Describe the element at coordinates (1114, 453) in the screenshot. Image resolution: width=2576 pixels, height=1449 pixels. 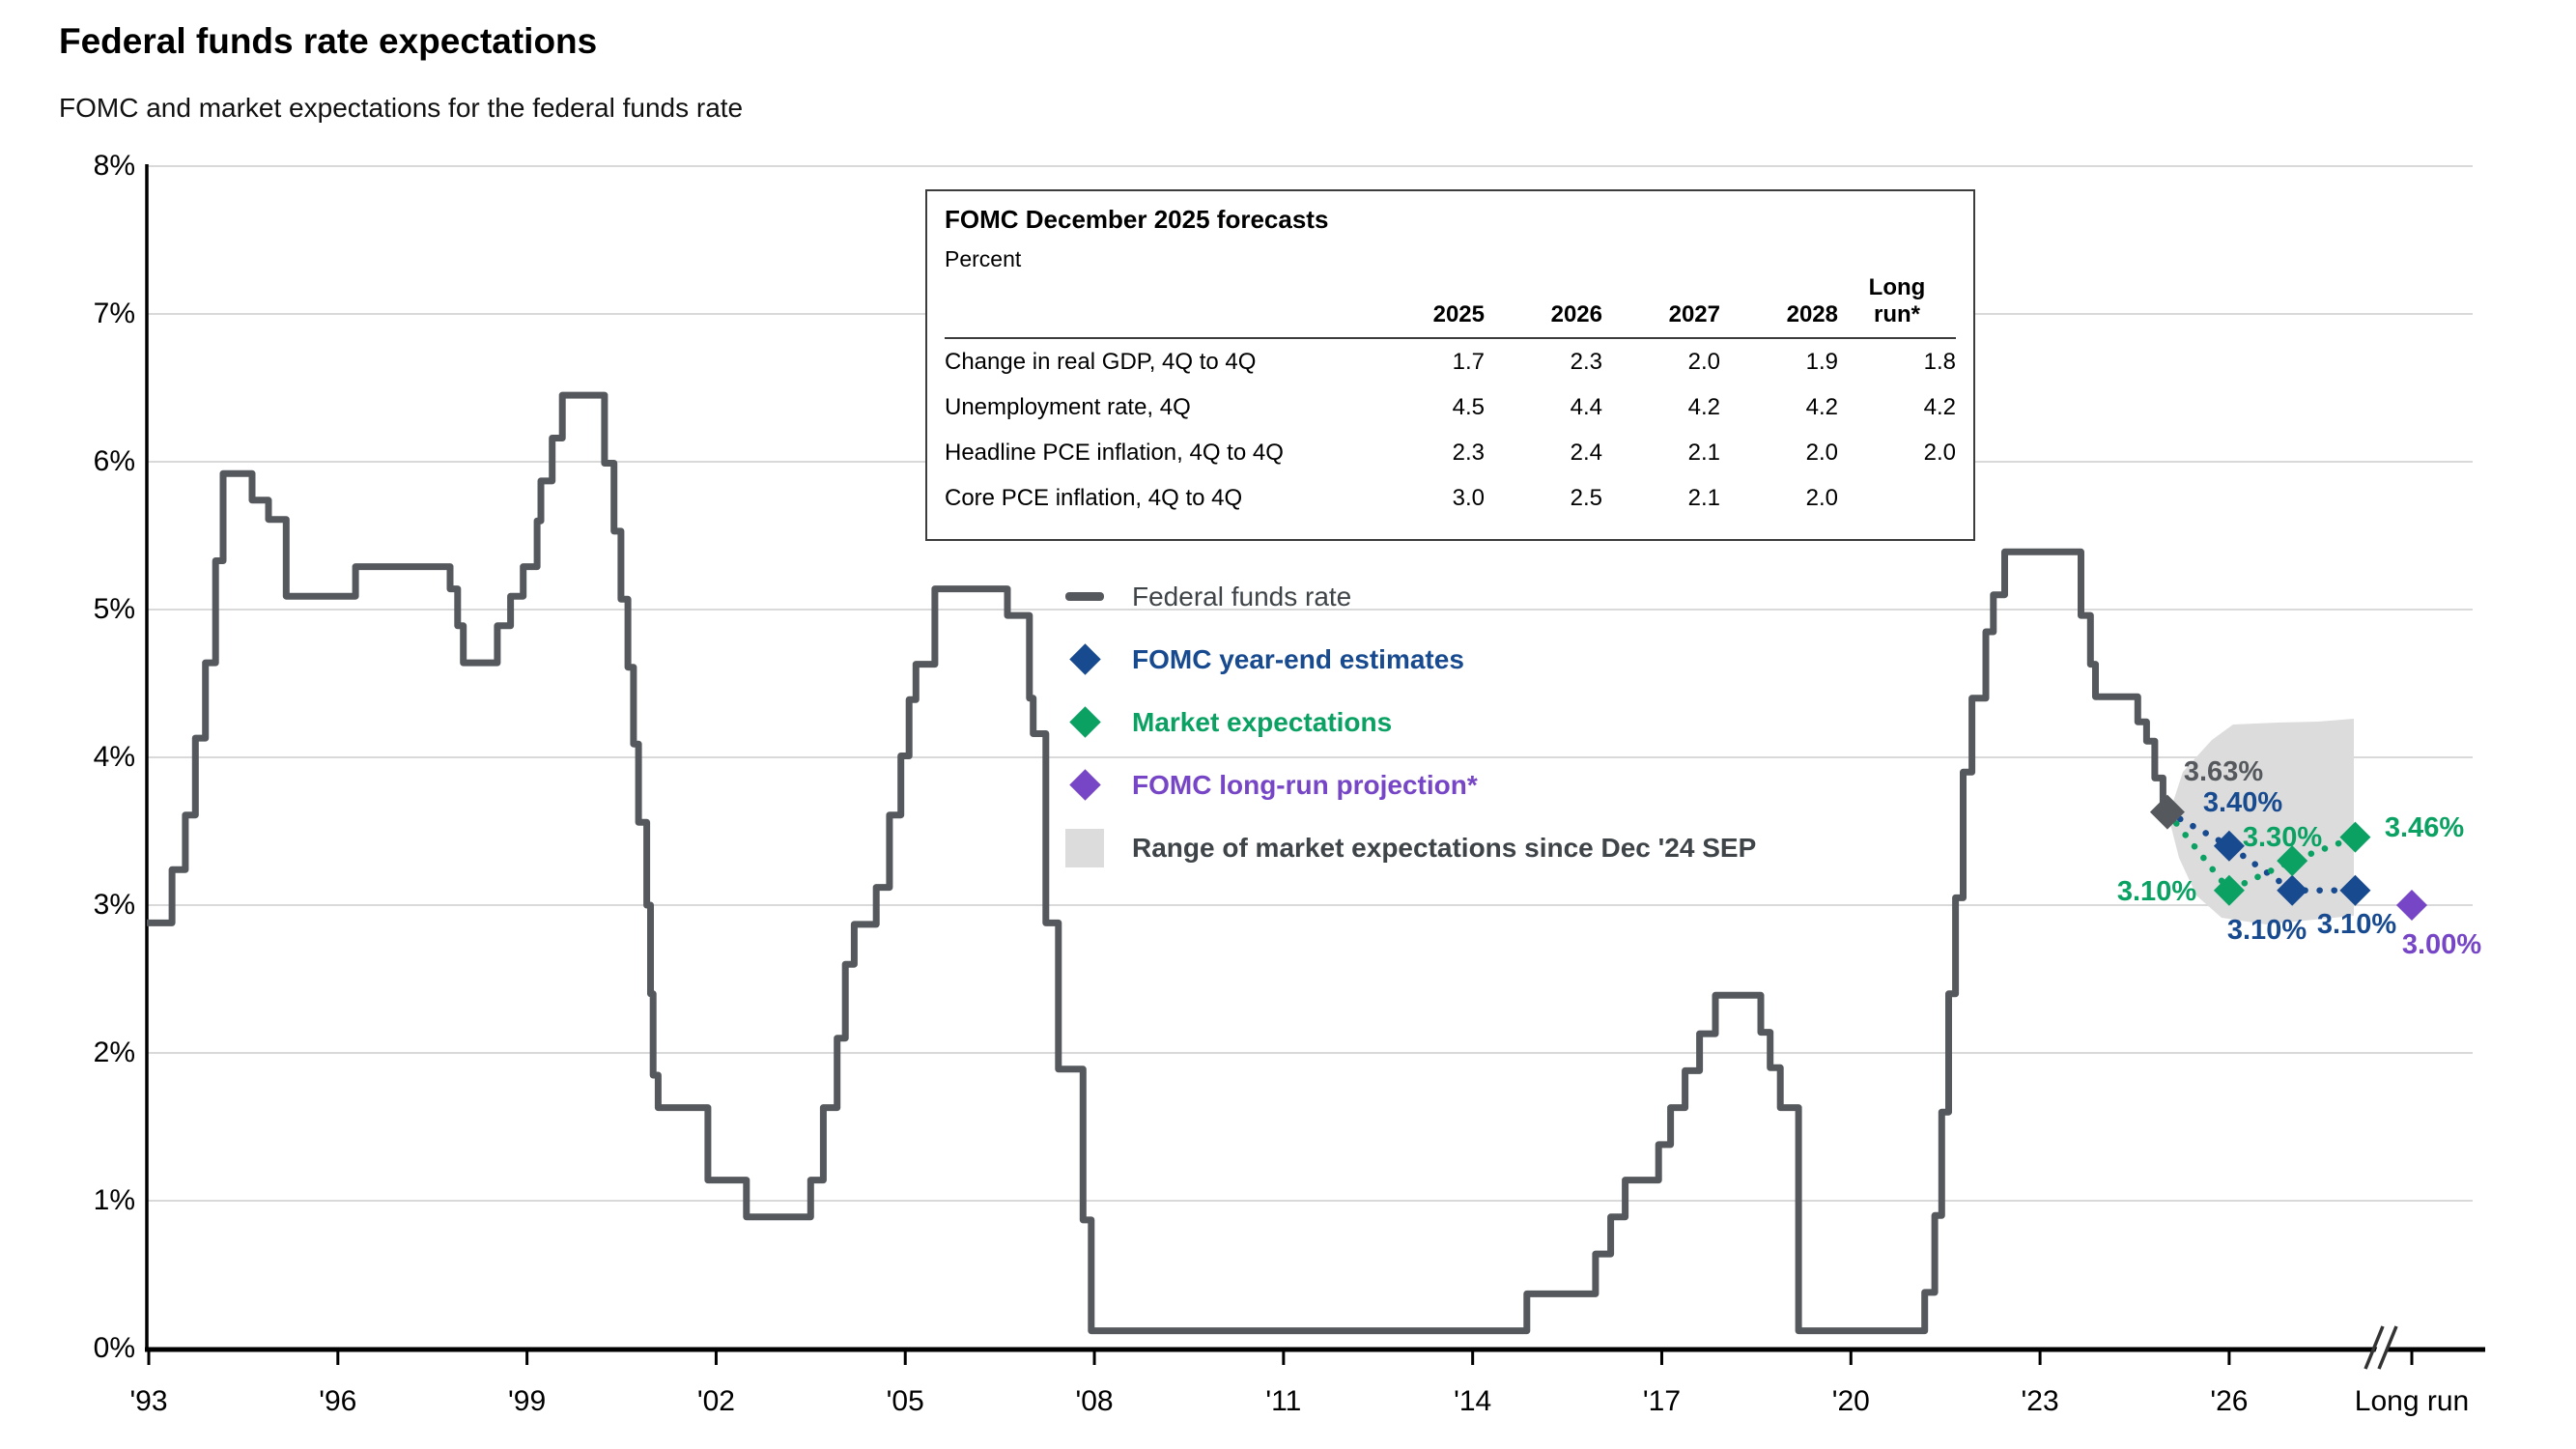
I see `forecast-row-label: Headline PCE inflation, 4Q to 4Q` at that location.